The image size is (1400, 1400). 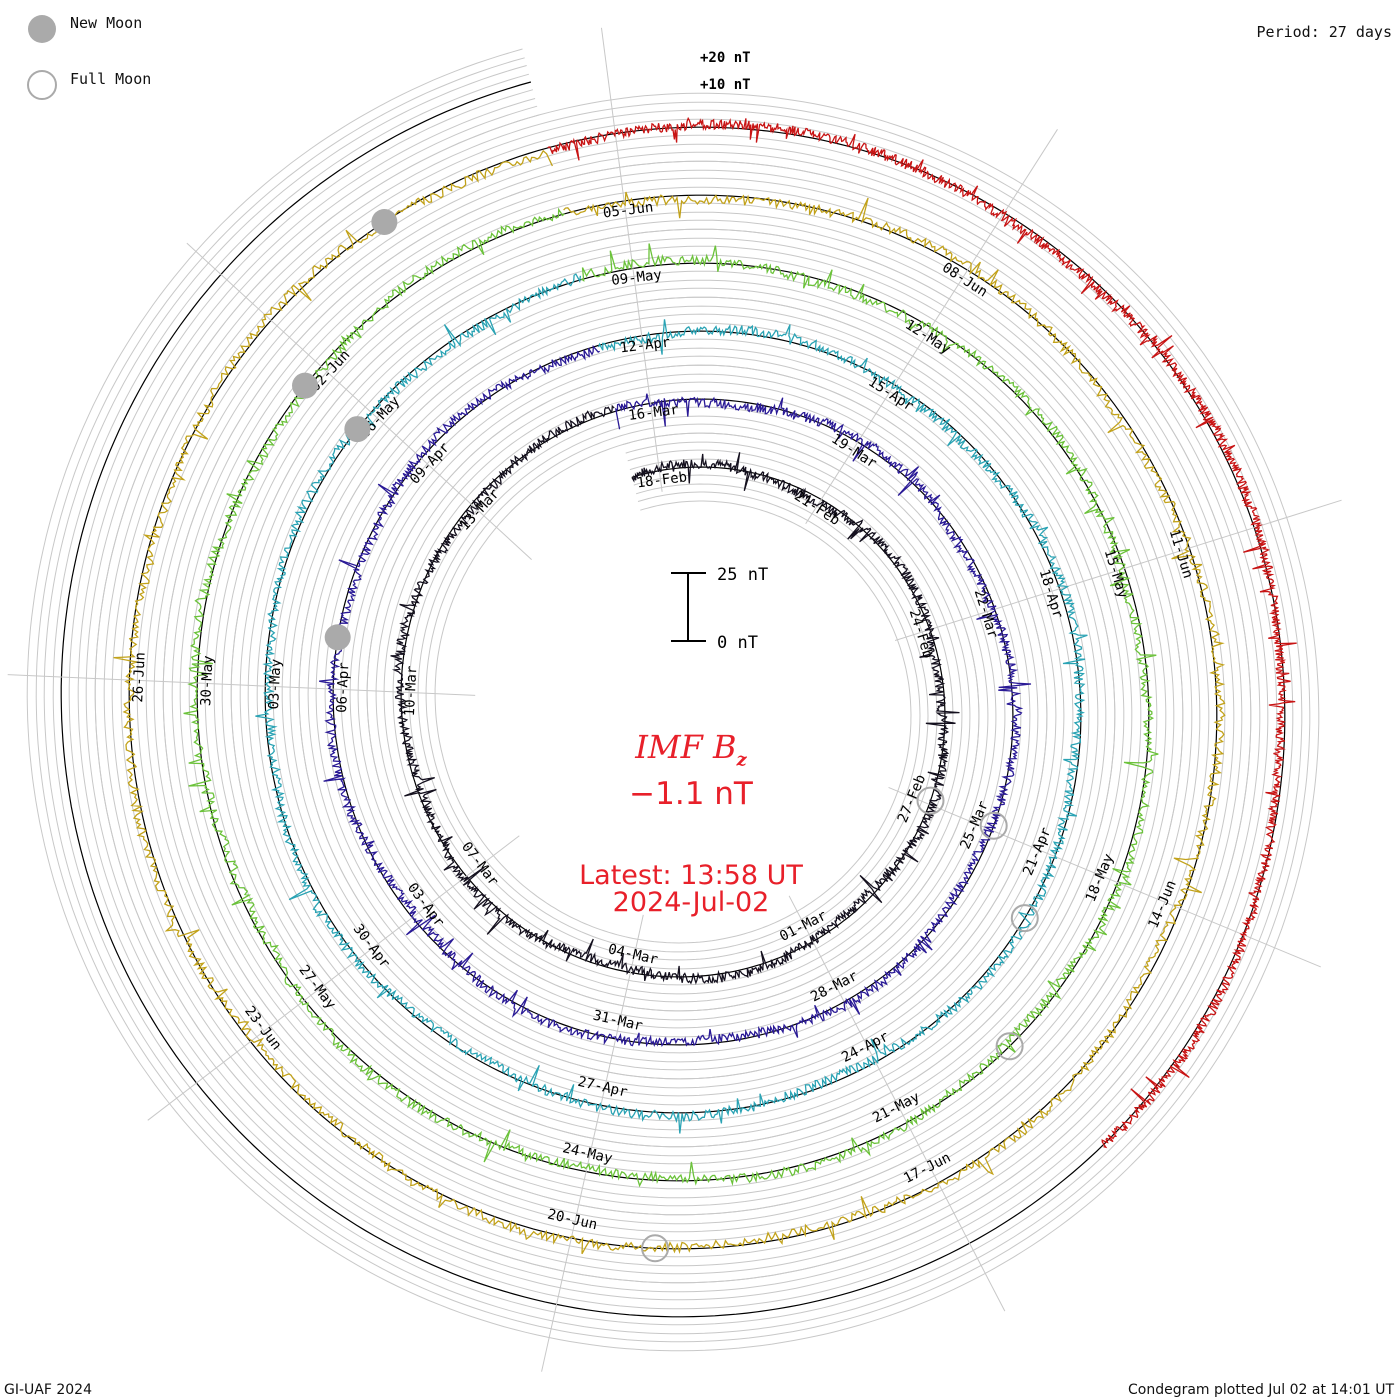 What do you see at coordinates (1324, 32) in the screenshot?
I see `period-label: Period: 27 days` at bounding box center [1324, 32].